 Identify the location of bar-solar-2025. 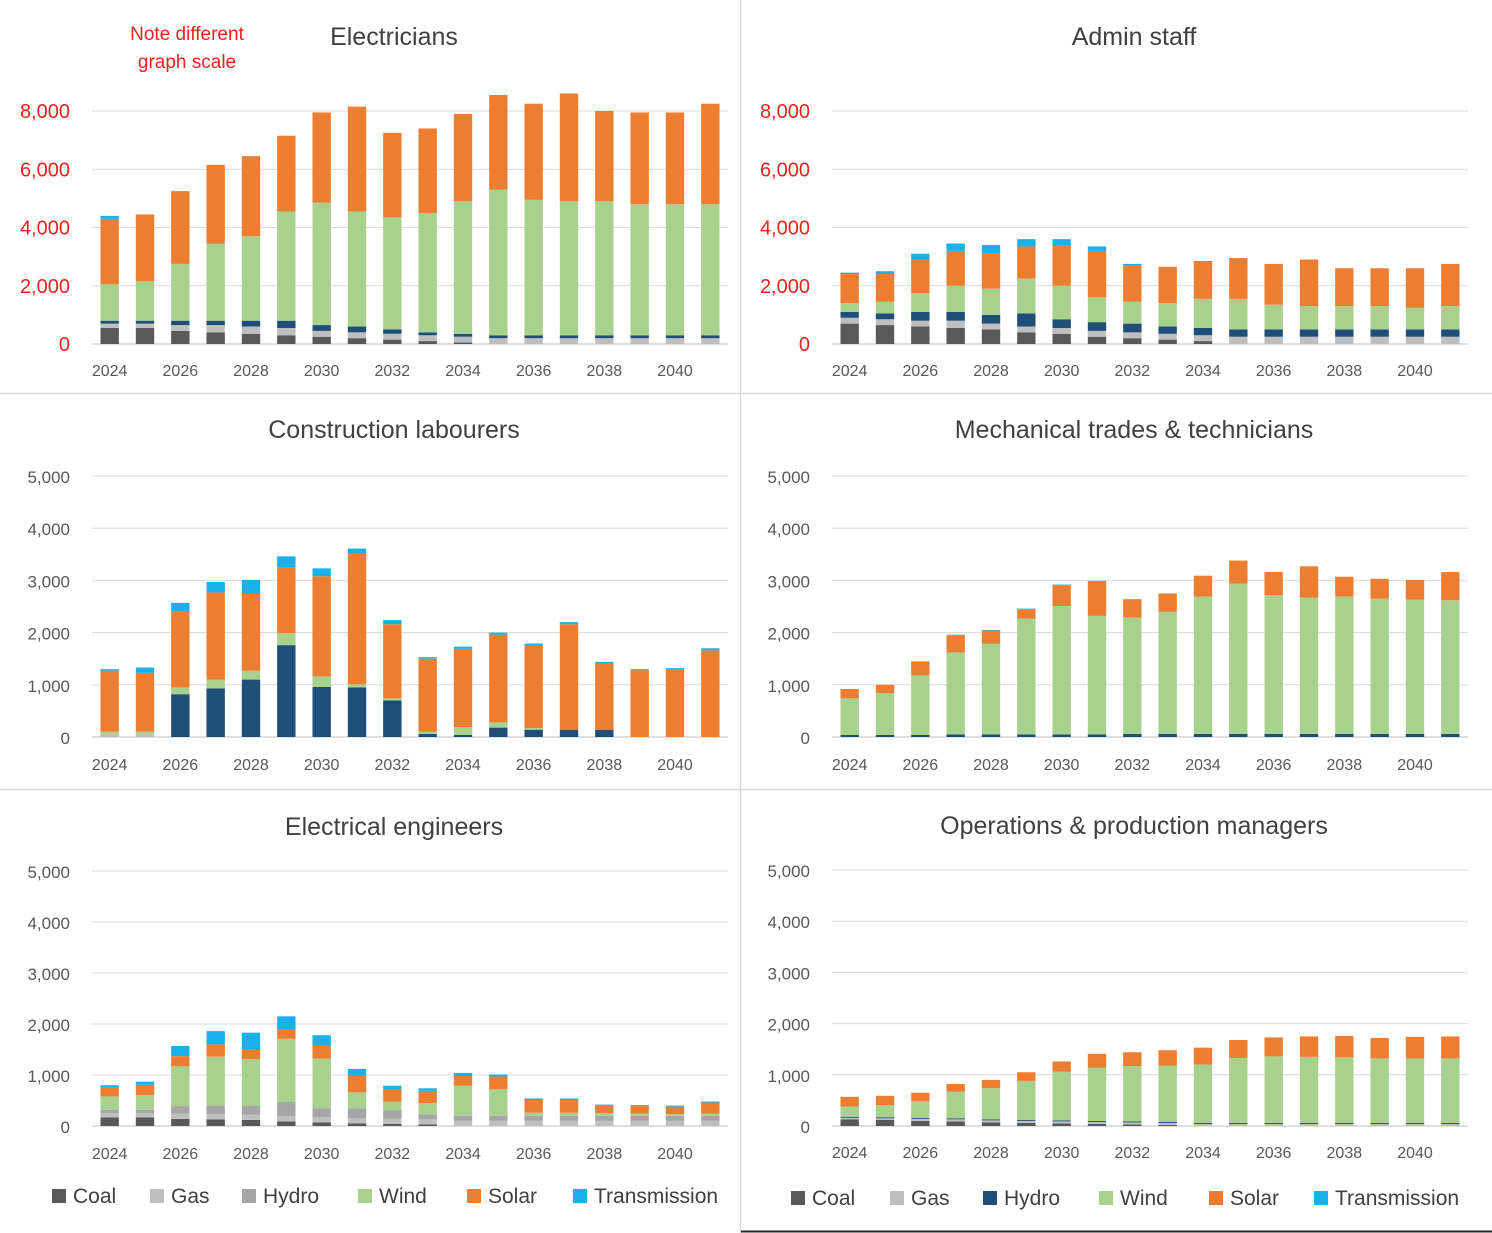
(885, 689).